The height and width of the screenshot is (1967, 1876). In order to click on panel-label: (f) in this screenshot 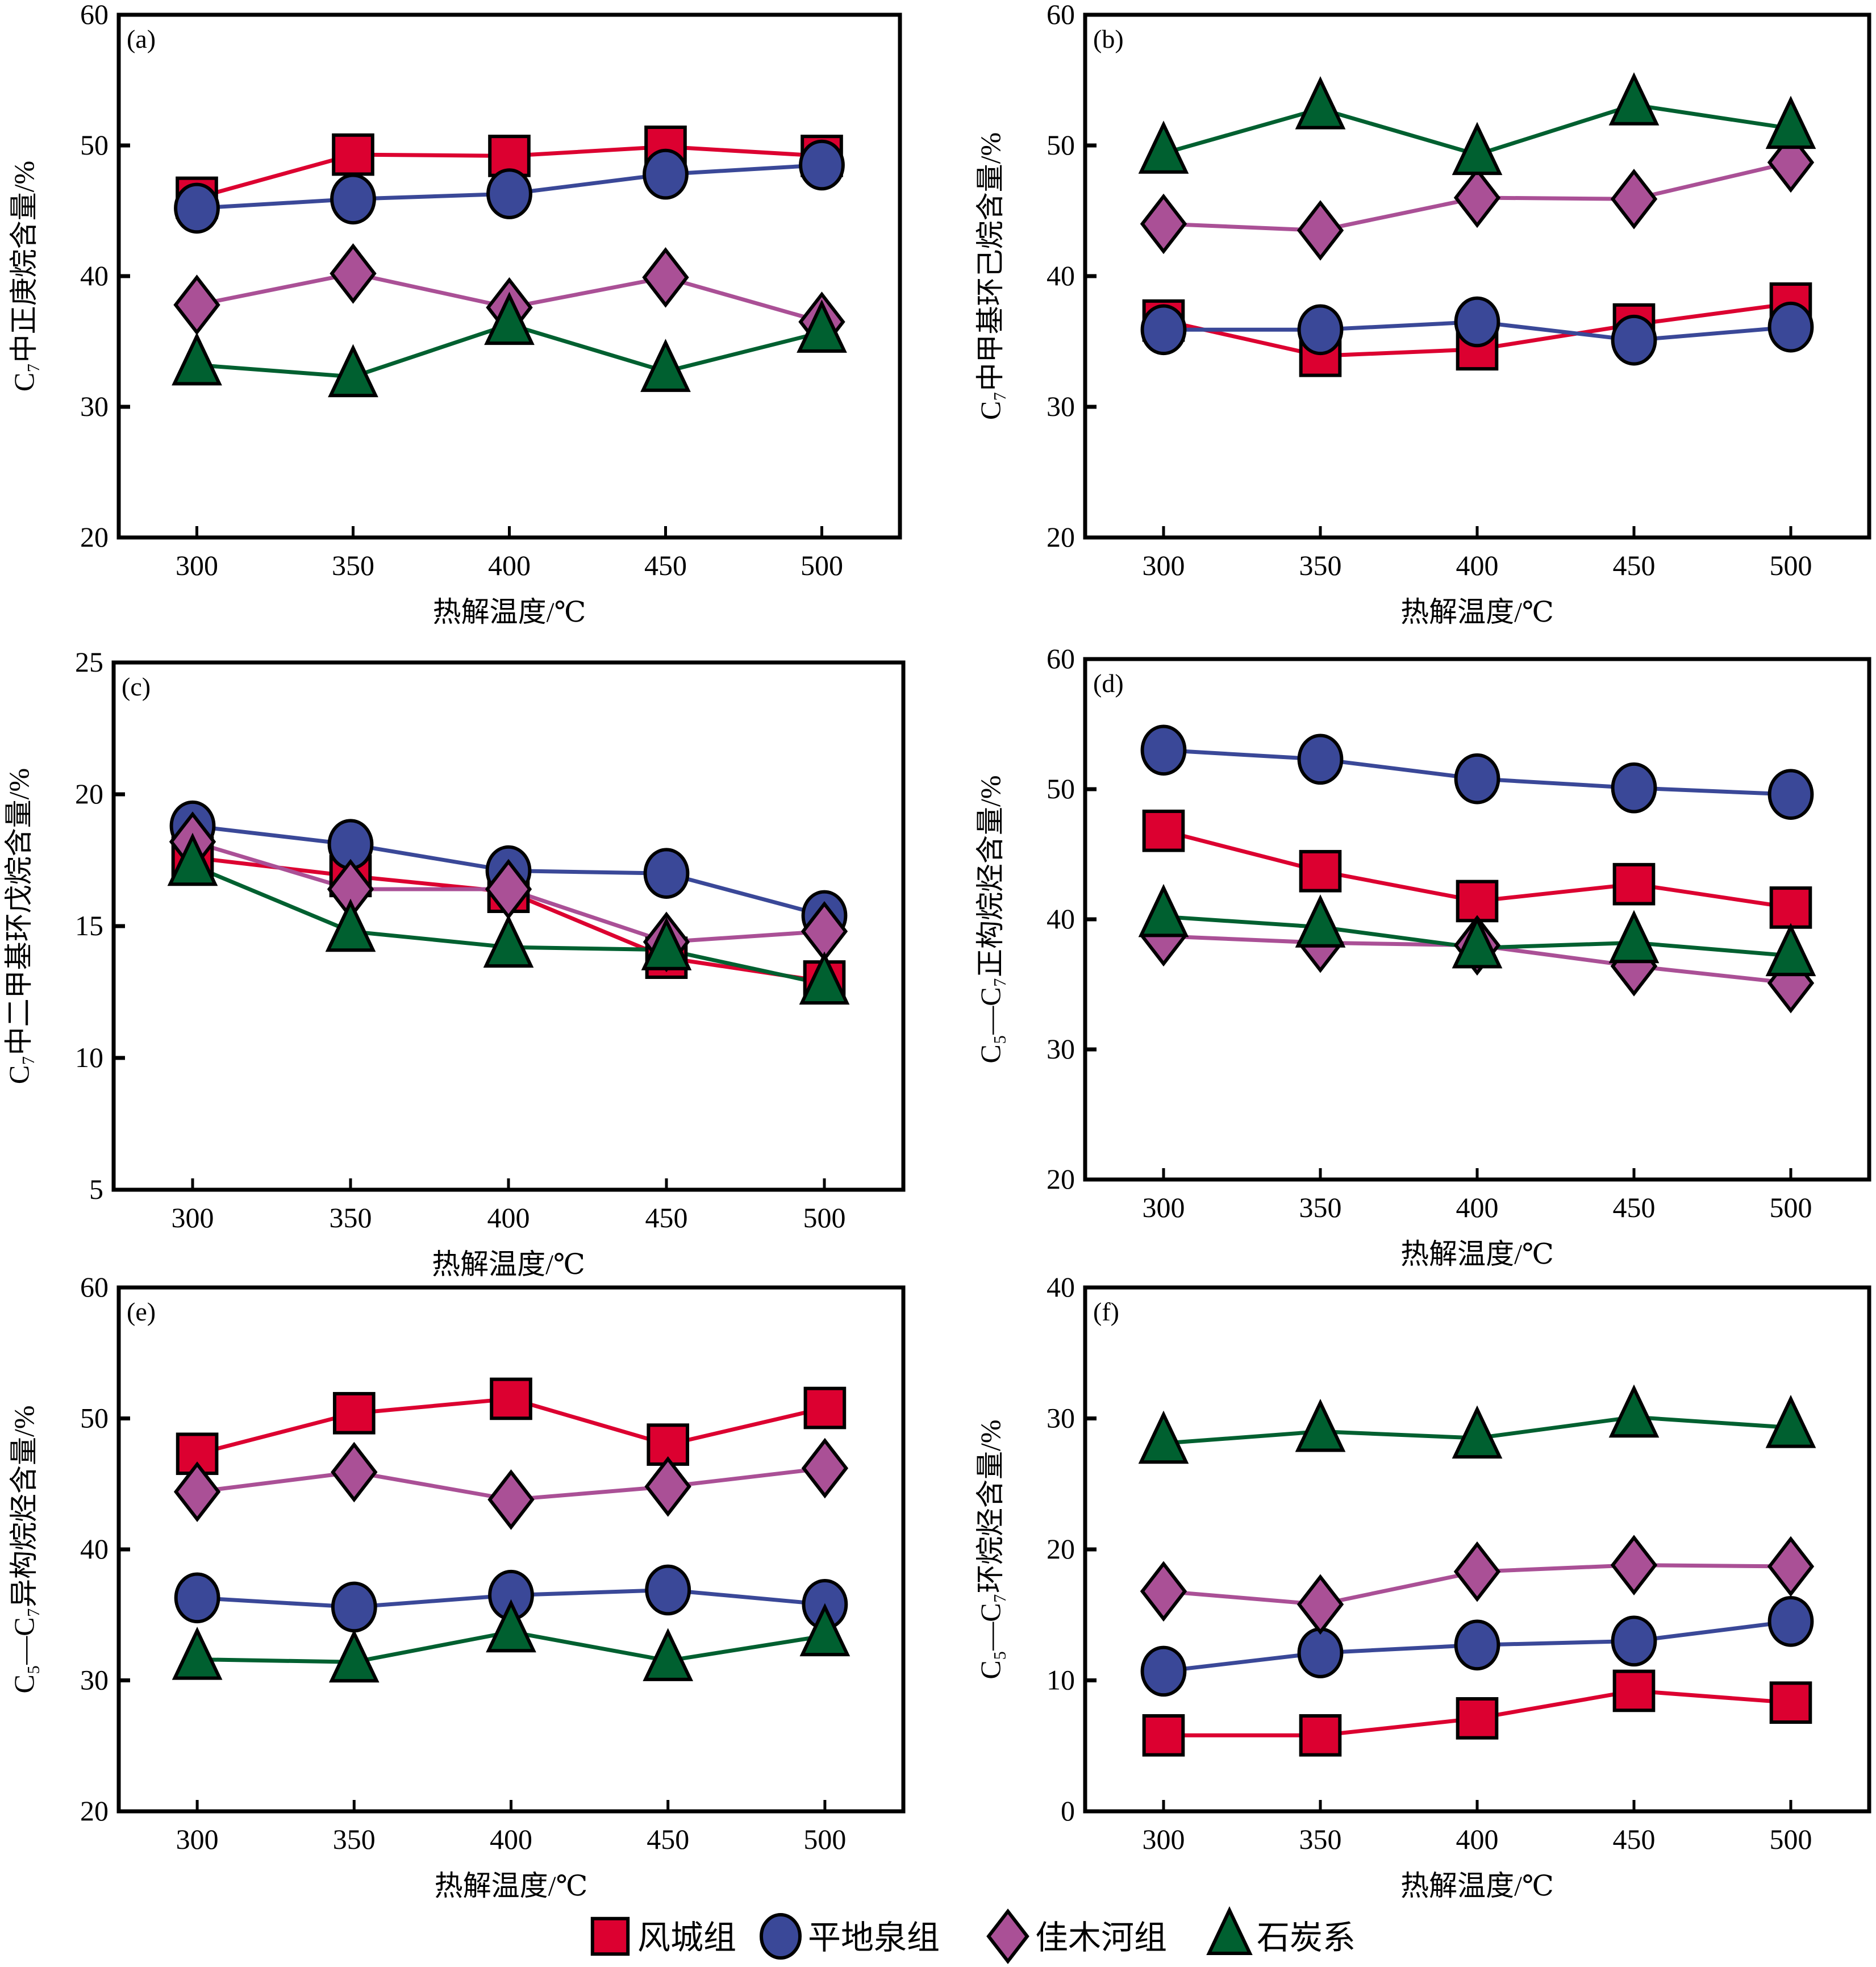, I will do `click(1106, 1311)`.